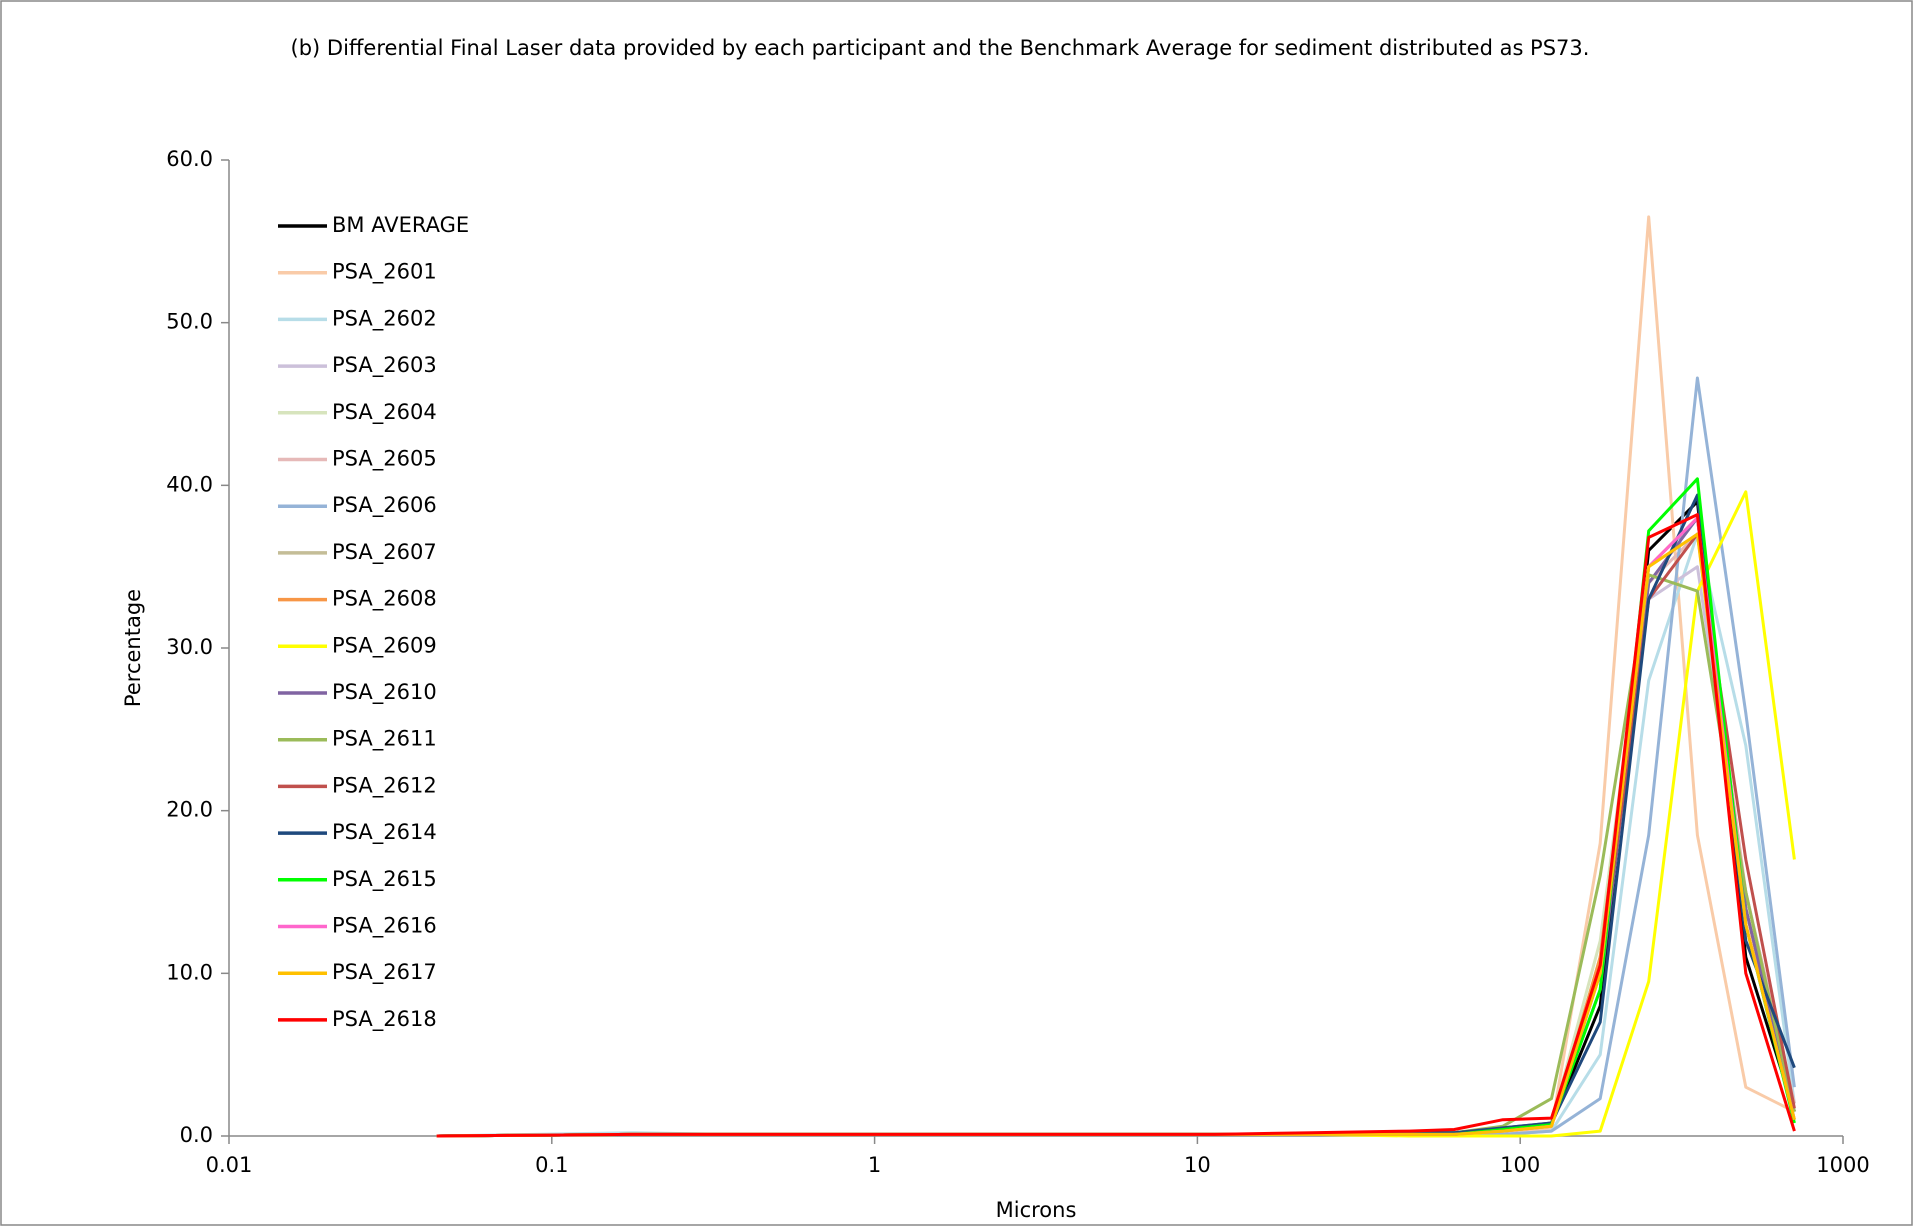 Image resolution: width=1913 pixels, height=1226 pixels. I want to click on y-tick-label: 30.0, so click(189, 647).